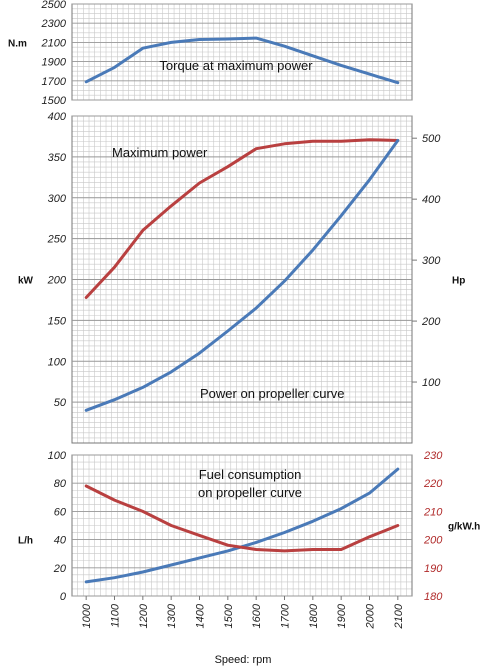 This screenshot has height=670, width=485. What do you see at coordinates (57, 281) in the screenshot?
I see `y-tick-label: 200` at bounding box center [57, 281].